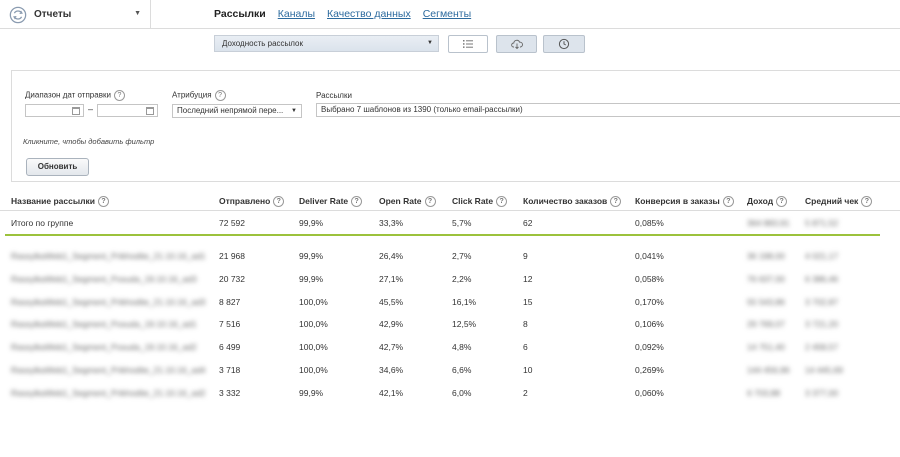  I want to click on column-header-sent: Отправлено?, so click(252, 202).